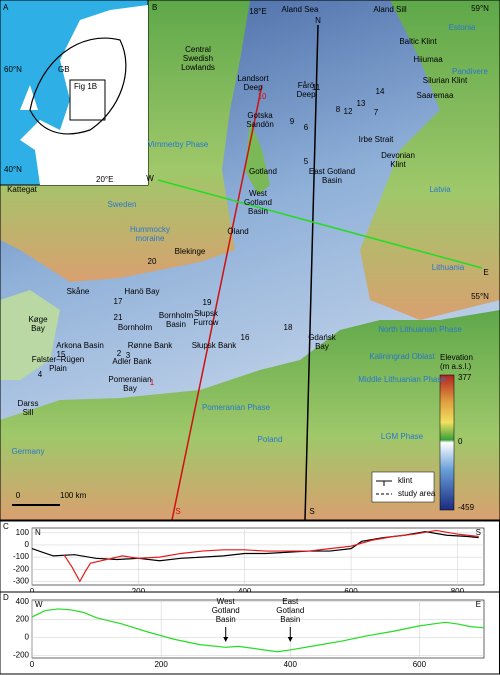  I want to click on annotation-arrowhead, so click(290, 639).